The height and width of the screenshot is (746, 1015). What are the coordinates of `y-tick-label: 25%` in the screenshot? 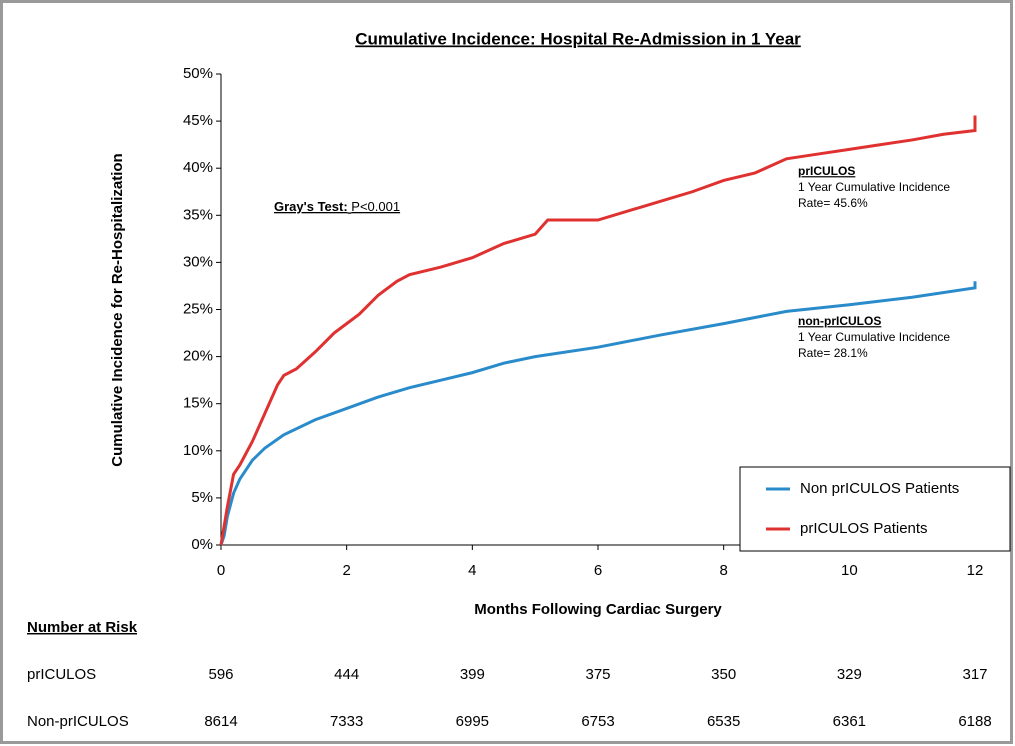 It's located at (198, 308).